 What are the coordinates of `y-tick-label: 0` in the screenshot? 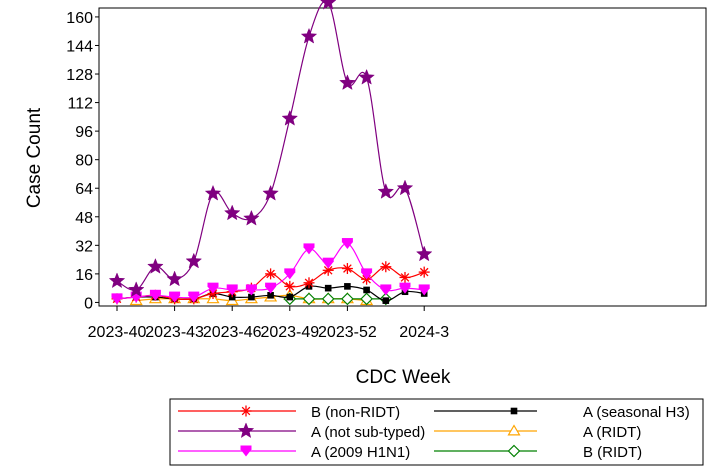 It's located at (88, 303).